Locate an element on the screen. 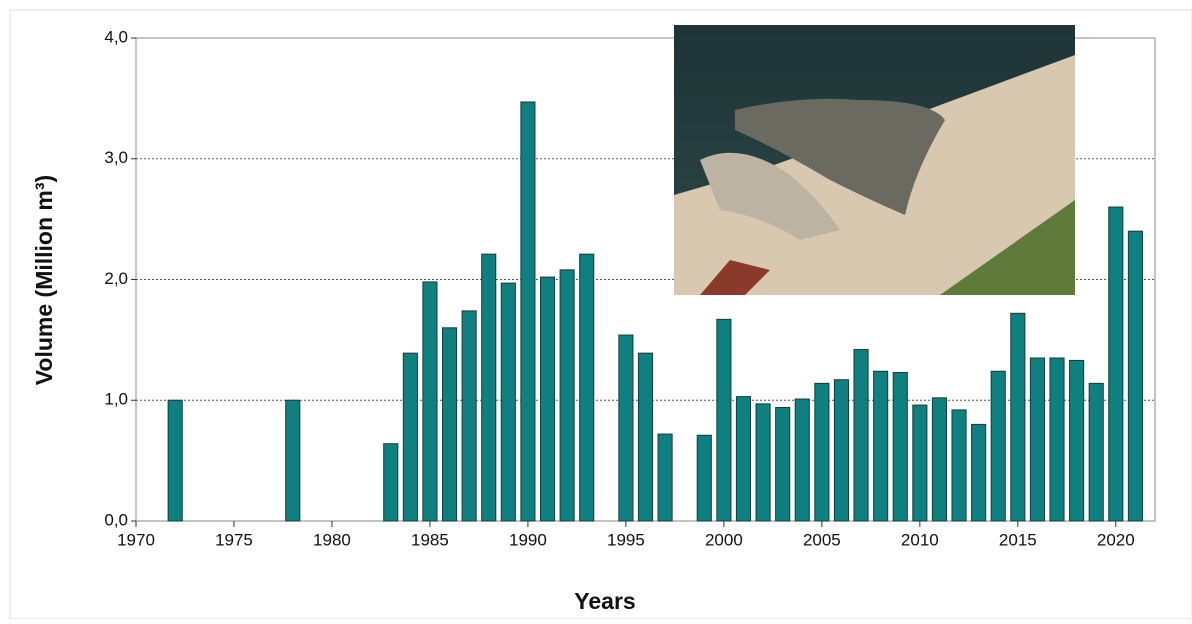  x-tick-label: 2005 is located at coordinates (822, 539).